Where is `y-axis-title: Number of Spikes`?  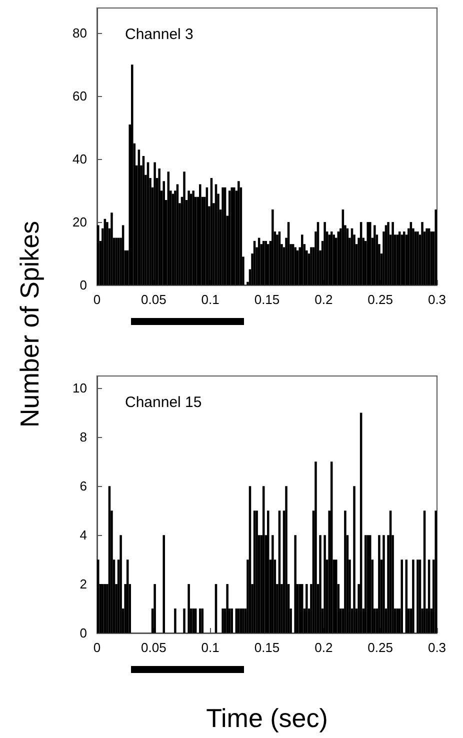
y-axis-title: Number of Spikes is located at coordinates (30, 324).